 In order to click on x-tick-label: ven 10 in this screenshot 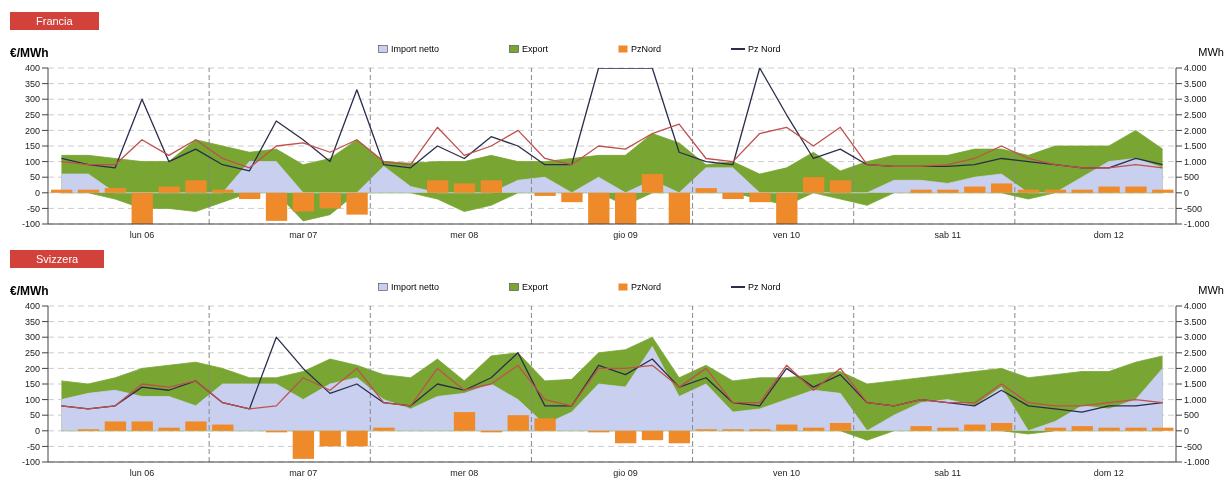, I will do `click(787, 473)`.